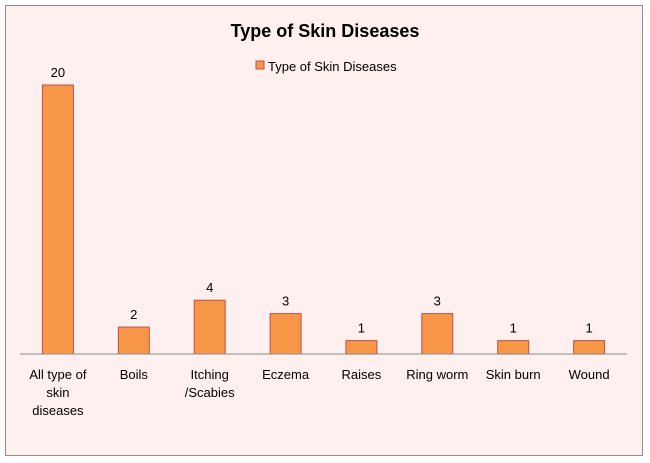  What do you see at coordinates (260, 65) in the screenshot?
I see `legend-swatch` at bounding box center [260, 65].